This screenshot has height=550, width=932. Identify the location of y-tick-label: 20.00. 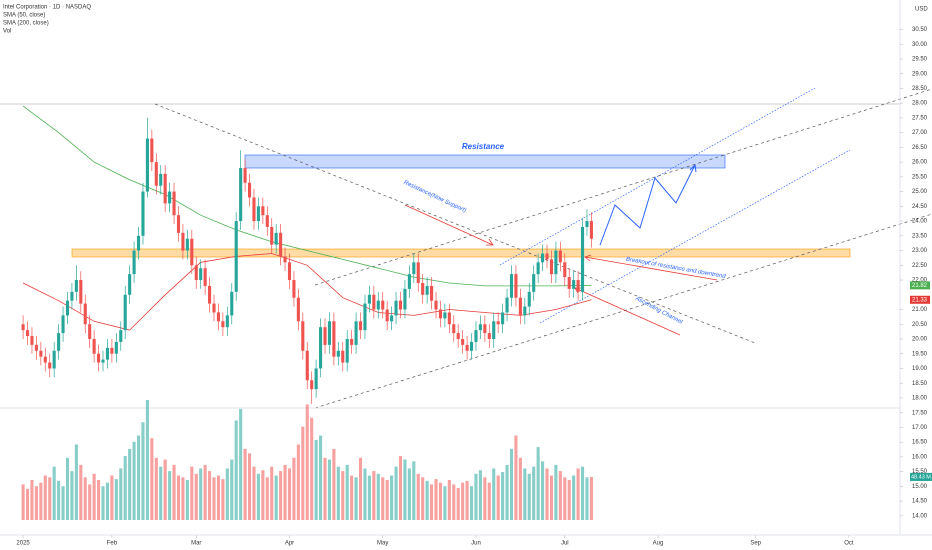
(920, 340).